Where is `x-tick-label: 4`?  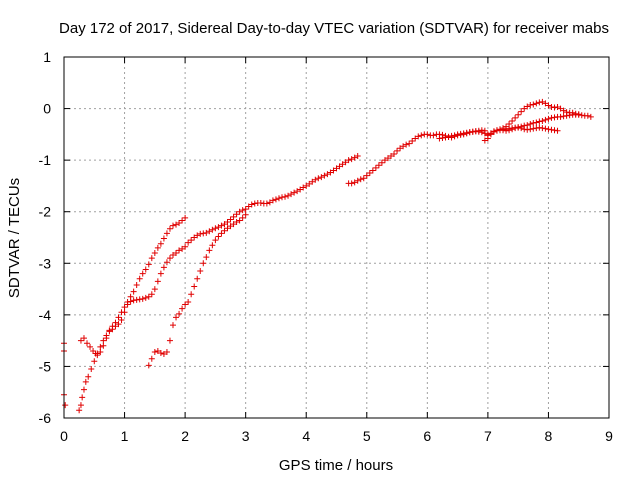 x-tick-label: 4 is located at coordinates (306, 436).